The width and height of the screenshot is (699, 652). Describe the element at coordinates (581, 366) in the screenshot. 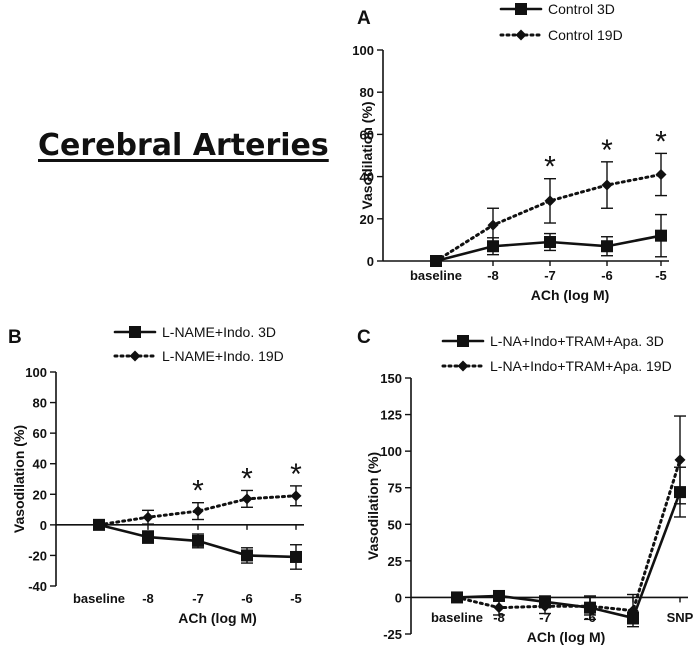

I see `legend-label: L-NA+Indo+TRAM+Apa. 19D` at that location.